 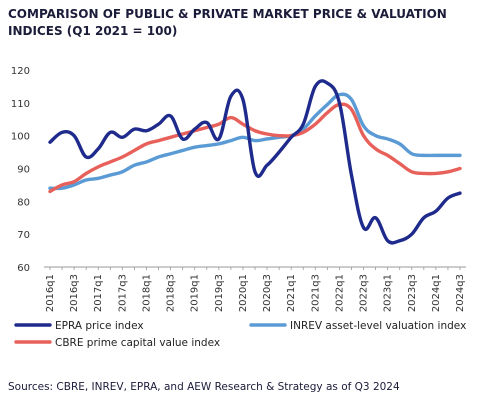 What do you see at coordinates (388, 293) in the screenshot?
I see `x-tick-label: 2023q1` at bounding box center [388, 293].